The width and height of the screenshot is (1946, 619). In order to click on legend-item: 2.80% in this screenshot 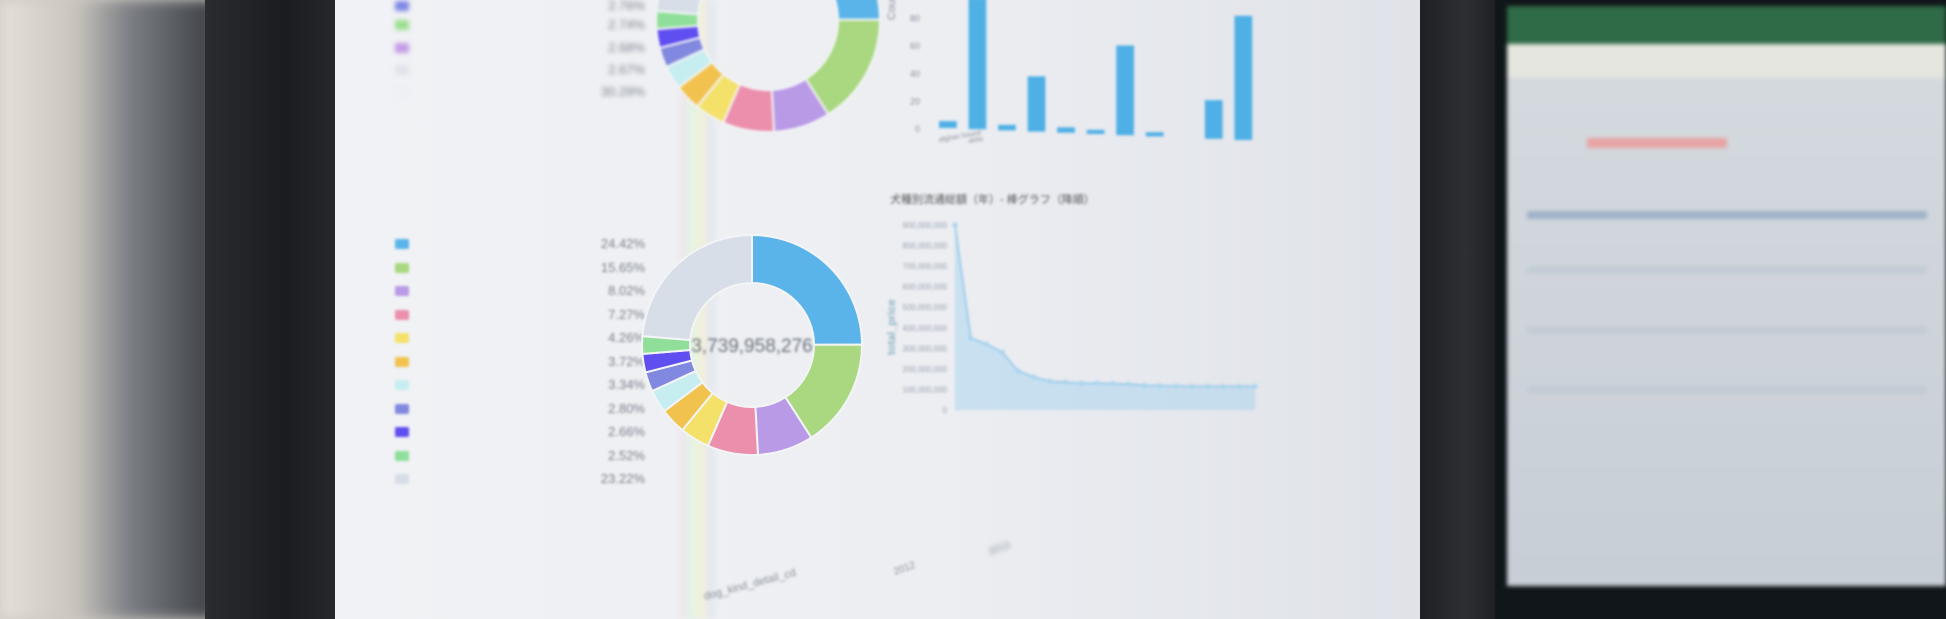, I will do `click(520, 410)`.